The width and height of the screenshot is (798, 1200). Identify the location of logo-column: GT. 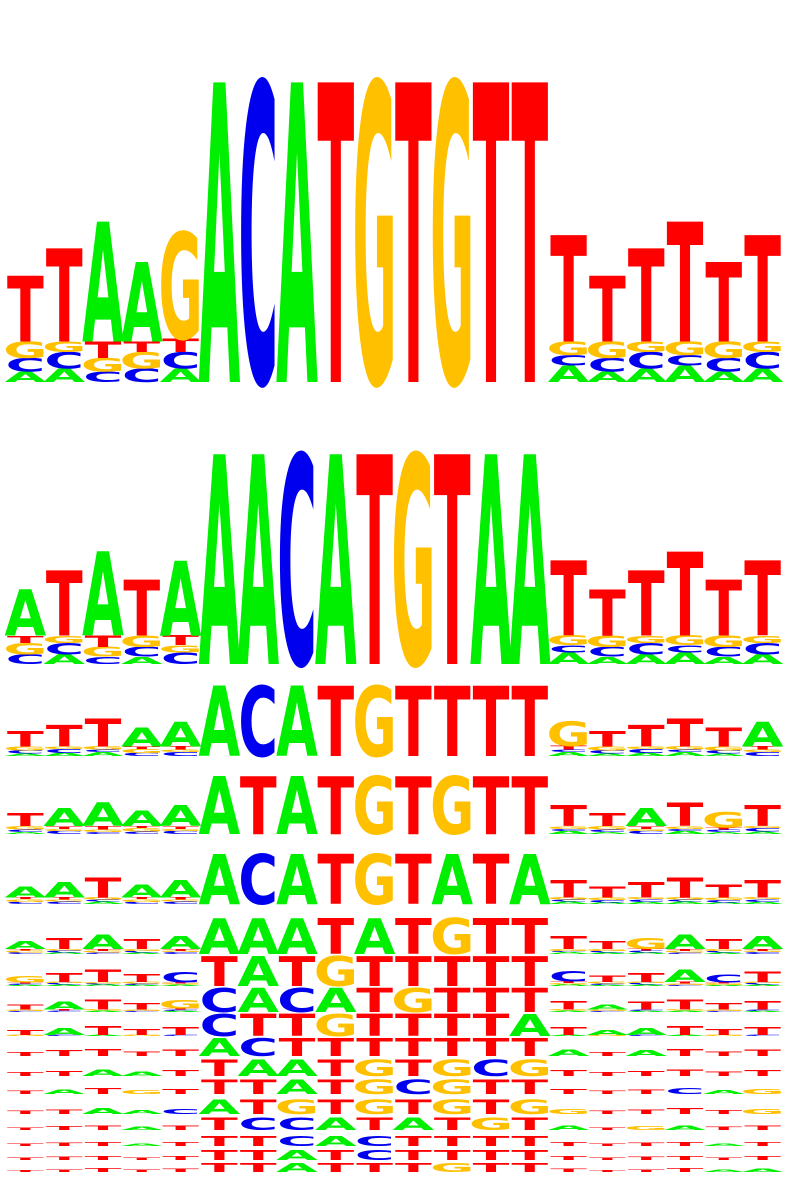
(25, 1033).